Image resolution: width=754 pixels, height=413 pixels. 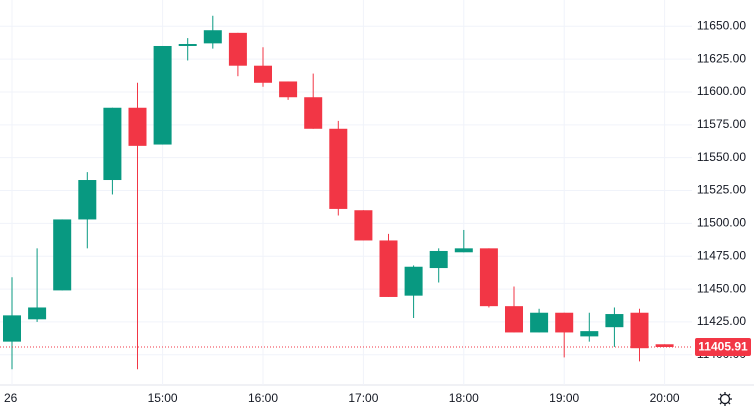 I want to click on x-tick-label: 16:00, so click(x=263, y=398).